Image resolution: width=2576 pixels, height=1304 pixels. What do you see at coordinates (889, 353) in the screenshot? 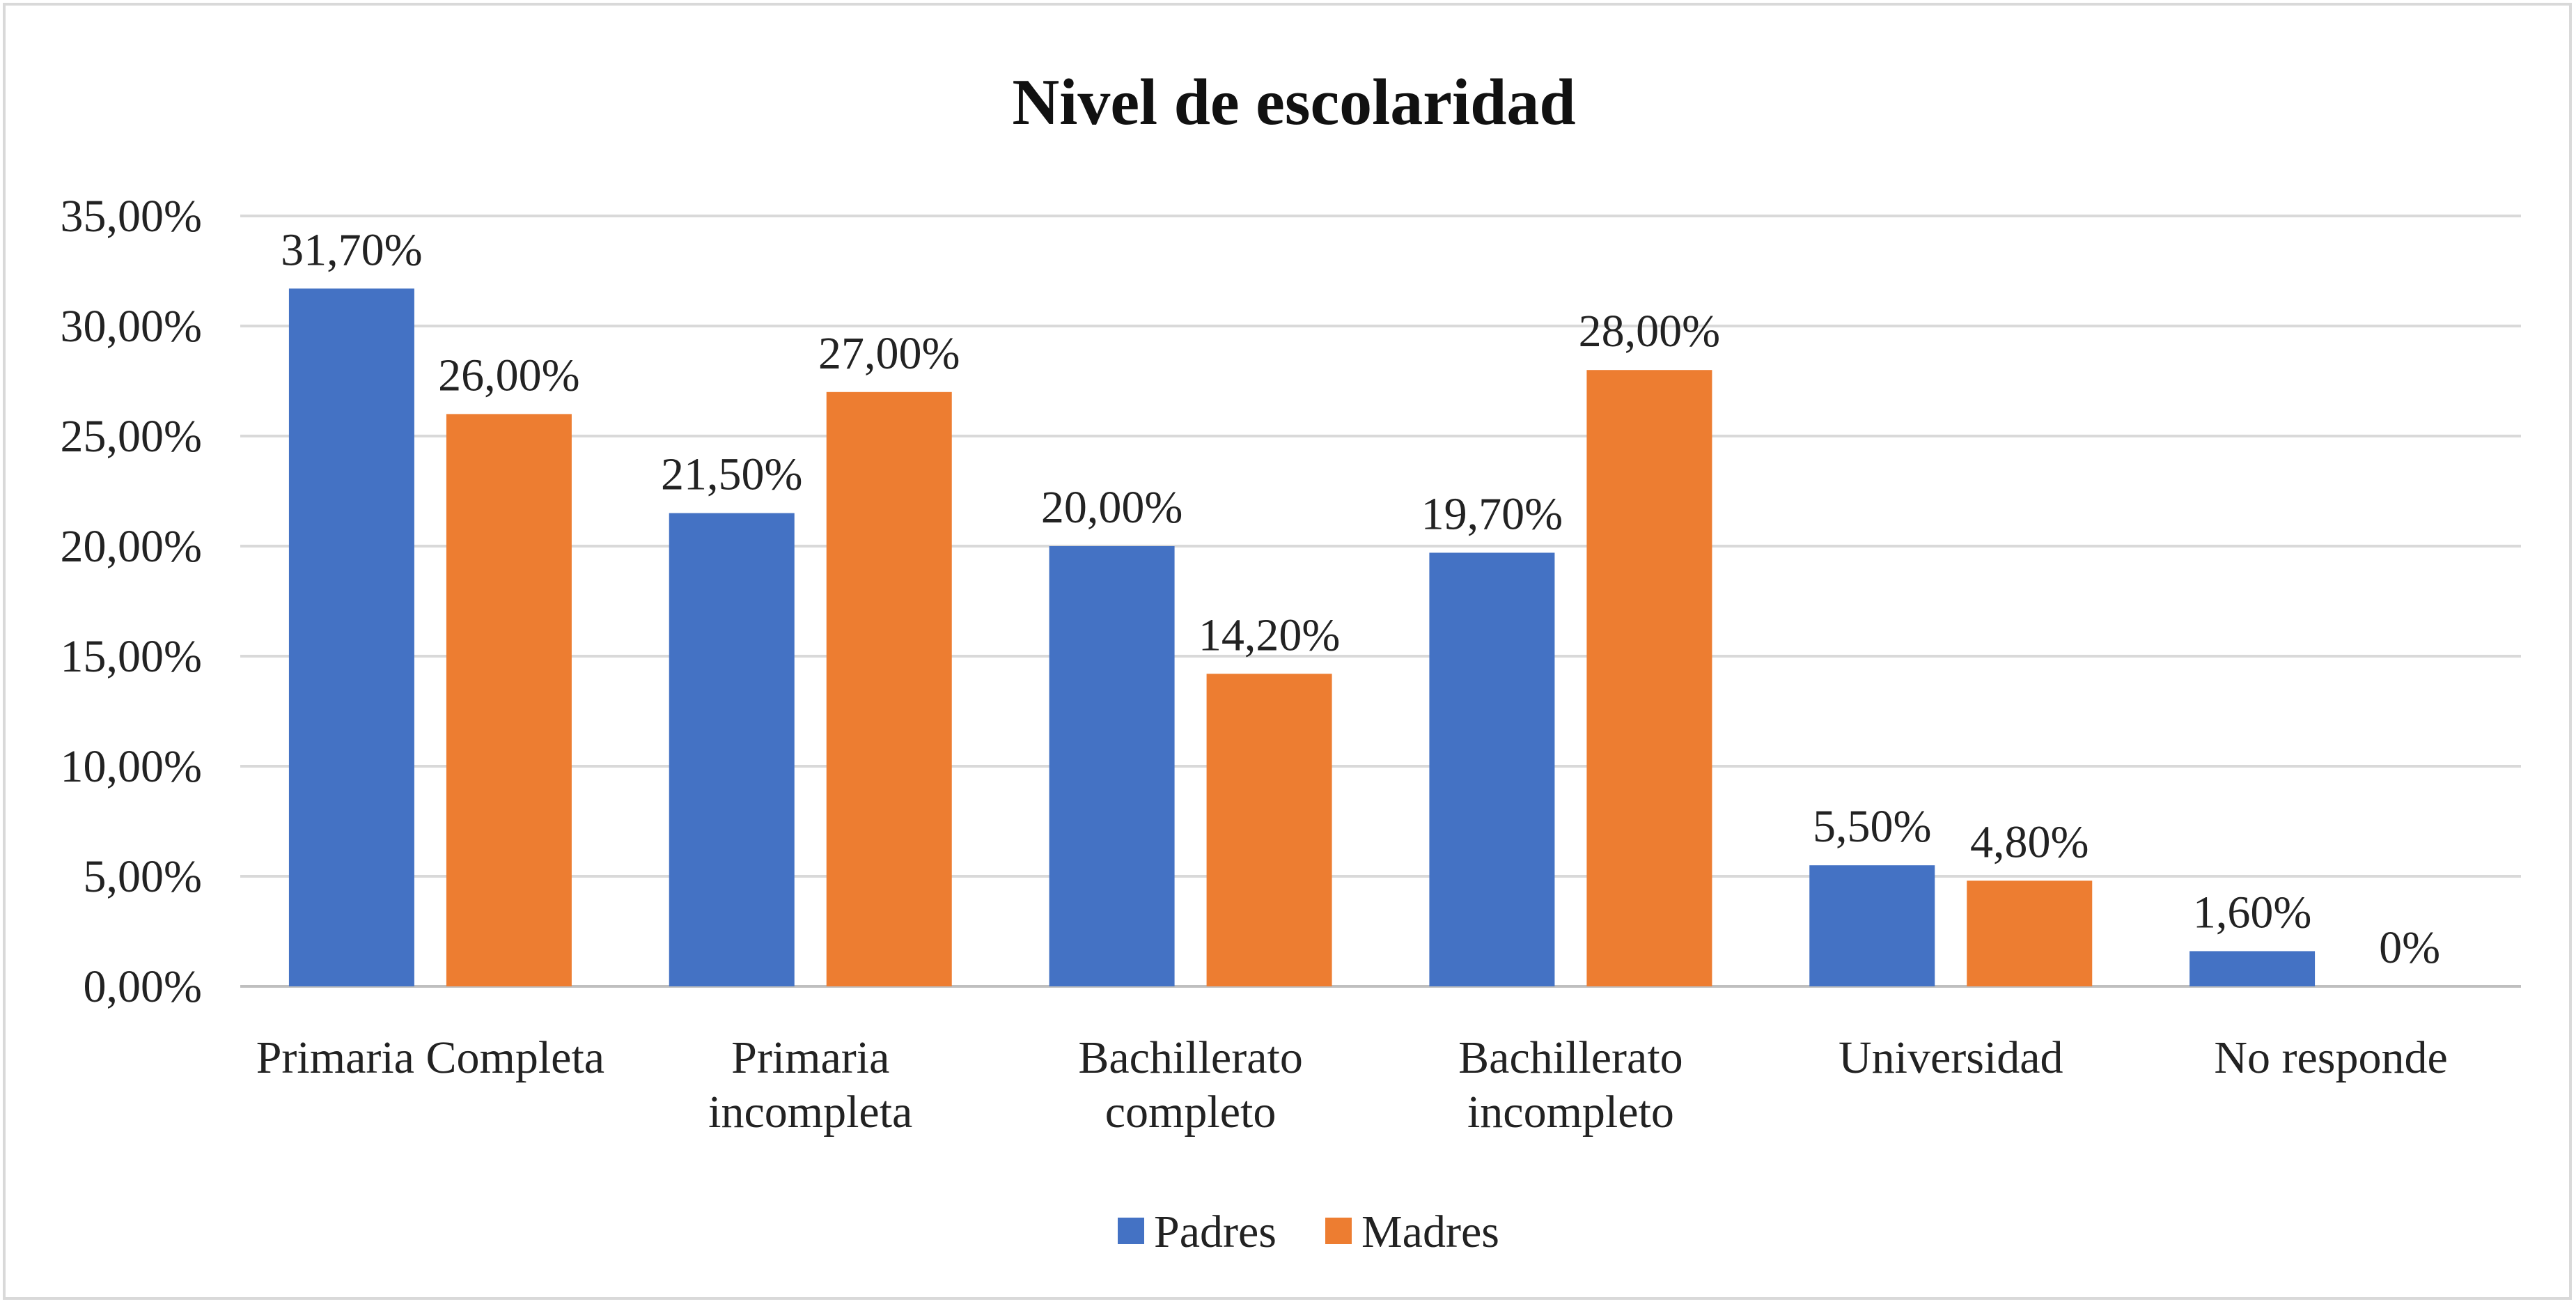
I see `data-label: 27,00%` at bounding box center [889, 353].